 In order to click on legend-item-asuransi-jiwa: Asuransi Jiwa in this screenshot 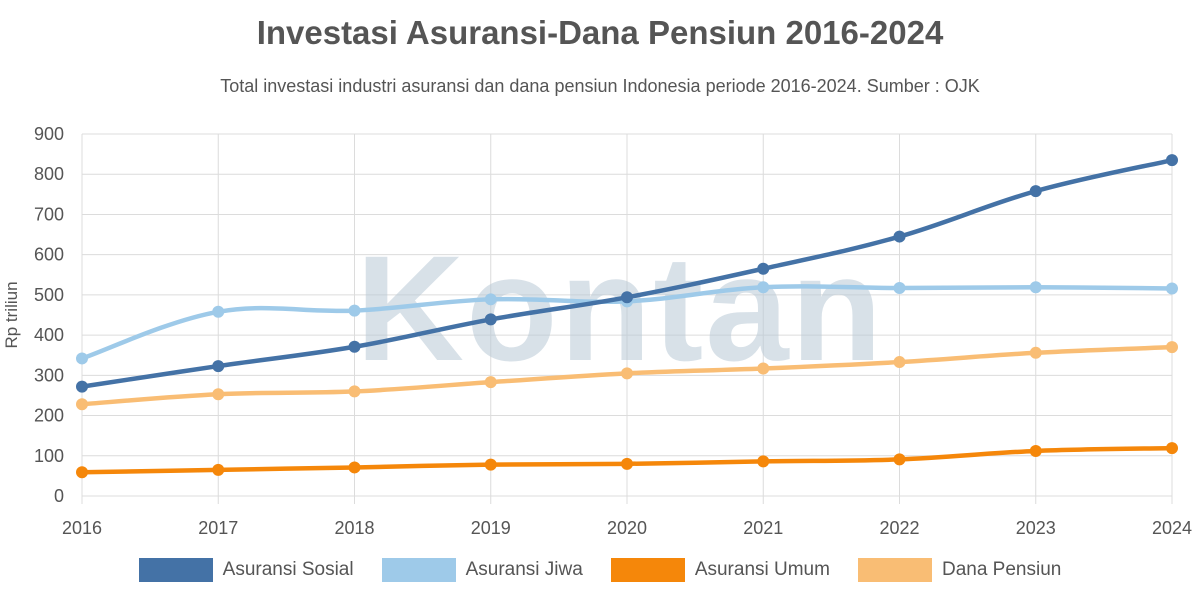, I will do `click(482, 570)`.